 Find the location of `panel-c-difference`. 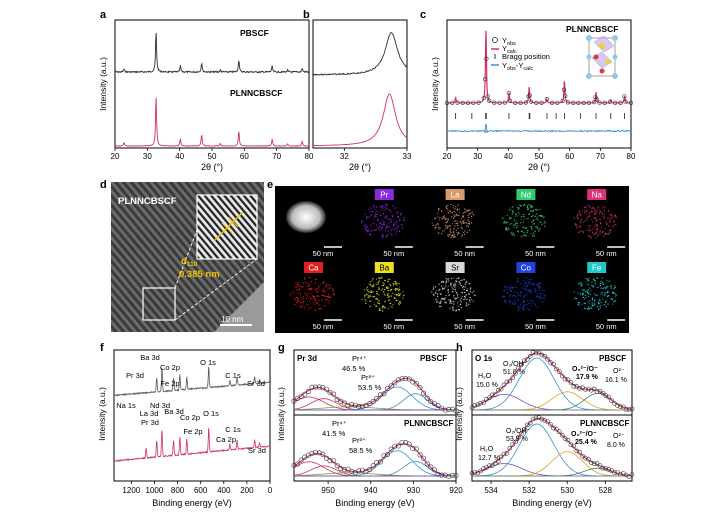

panel-c-difference is located at coordinates (539, 129).